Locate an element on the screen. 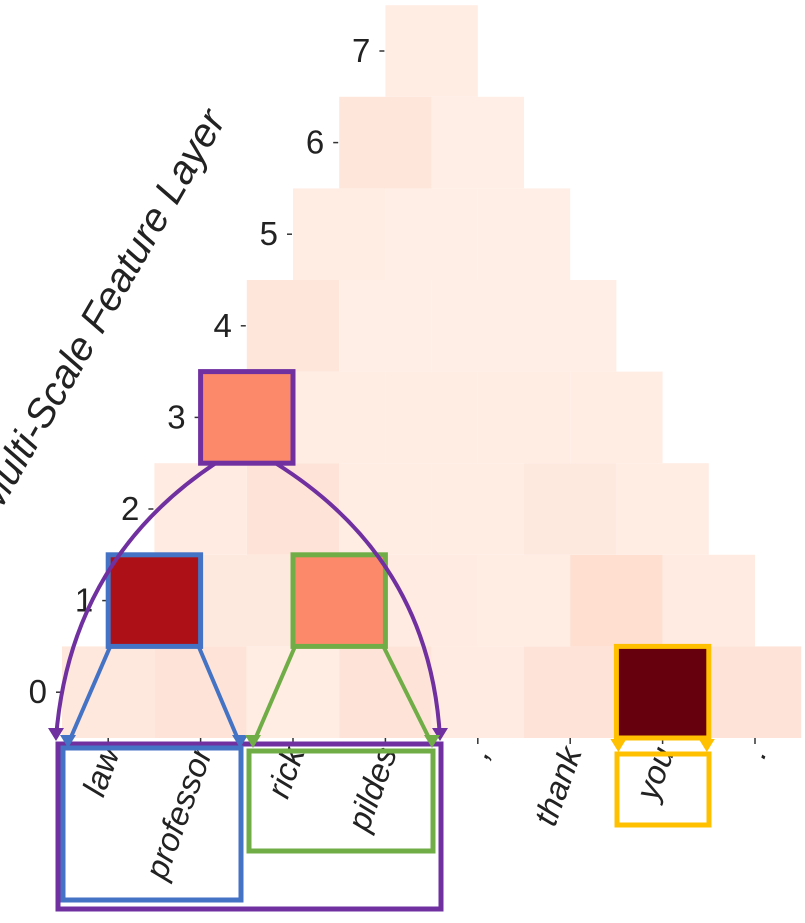 This screenshot has width=805, height=923. arrow-green-left-line is located at coordinates (274, 695).